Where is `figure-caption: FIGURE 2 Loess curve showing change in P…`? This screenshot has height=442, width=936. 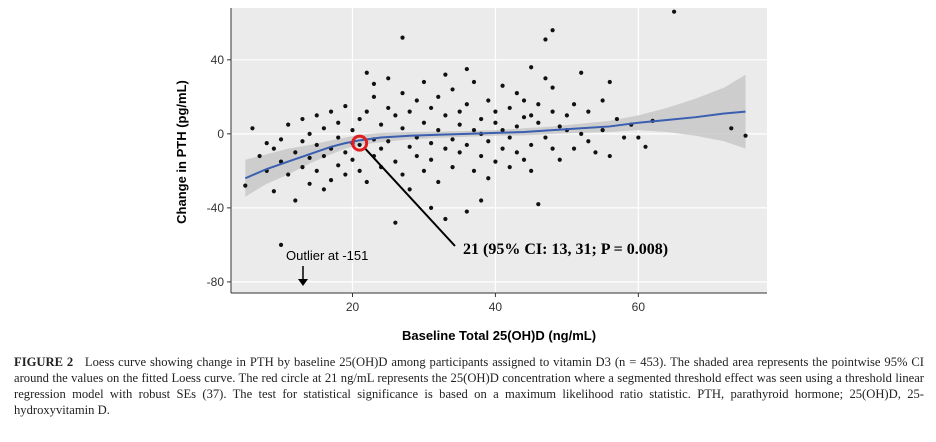 figure-caption: FIGURE 2 Loess curve showing change in P… is located at coordinates (469, 386).